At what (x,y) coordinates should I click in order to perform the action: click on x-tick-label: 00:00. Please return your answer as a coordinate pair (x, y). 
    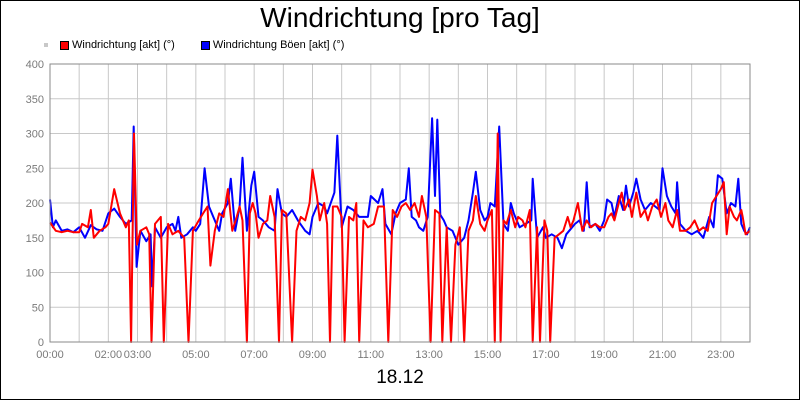
    Looking at the image, I should click on (50, 355).